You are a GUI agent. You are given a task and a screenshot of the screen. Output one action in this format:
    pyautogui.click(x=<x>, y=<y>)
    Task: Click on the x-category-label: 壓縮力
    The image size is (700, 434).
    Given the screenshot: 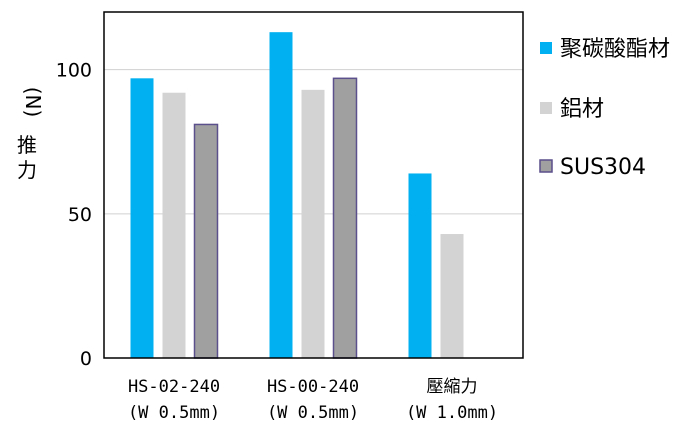 What is the action you would take?
    pyautogui.click(x=452, y=387)
    